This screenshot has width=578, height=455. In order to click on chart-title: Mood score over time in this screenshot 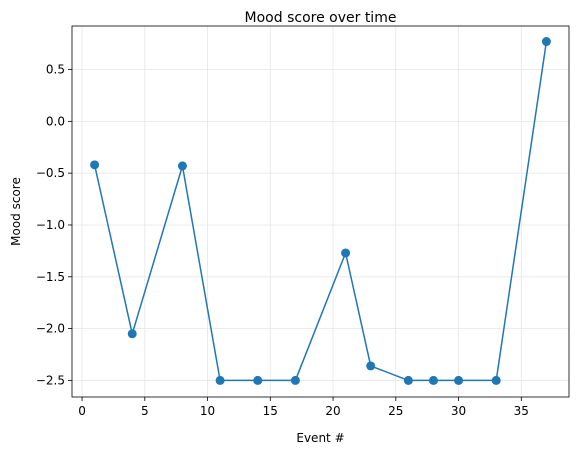, I will do `click(321, 18)`.